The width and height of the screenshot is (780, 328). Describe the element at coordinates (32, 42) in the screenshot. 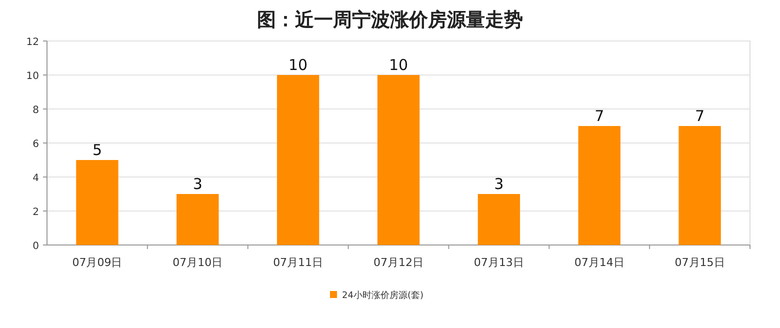

I see `y-tick-label: 12` at that location.